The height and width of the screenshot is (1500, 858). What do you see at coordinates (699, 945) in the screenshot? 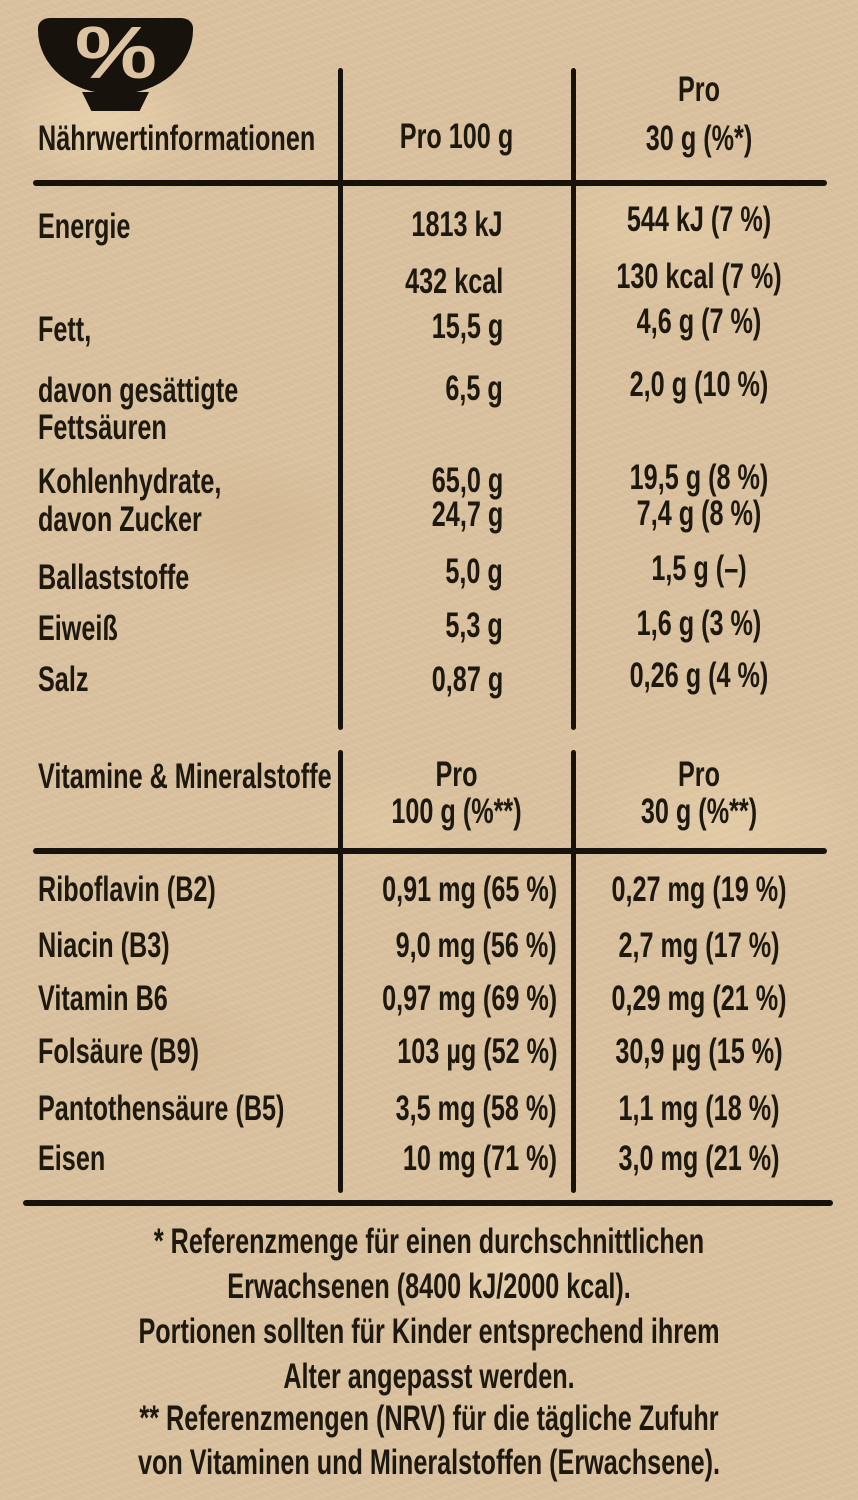
I see `niacin-per30: 2,7 mg (17 %)` at bounding box center [699, 945].